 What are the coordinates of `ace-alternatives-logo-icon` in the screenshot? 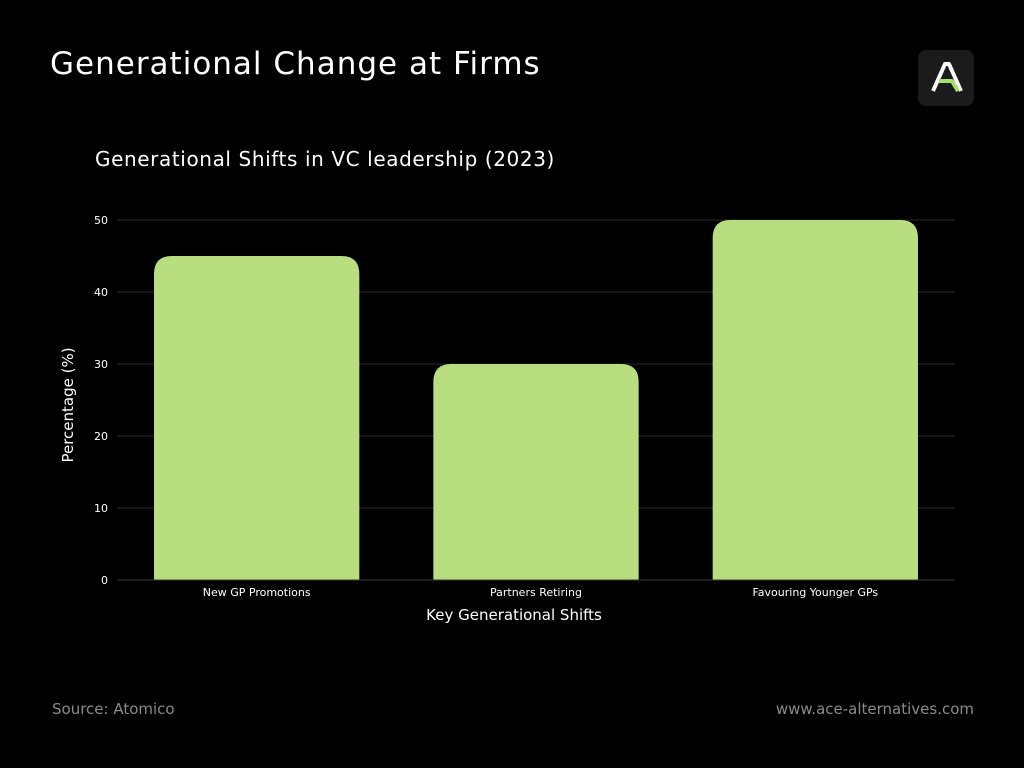 It's located at (946, 78).